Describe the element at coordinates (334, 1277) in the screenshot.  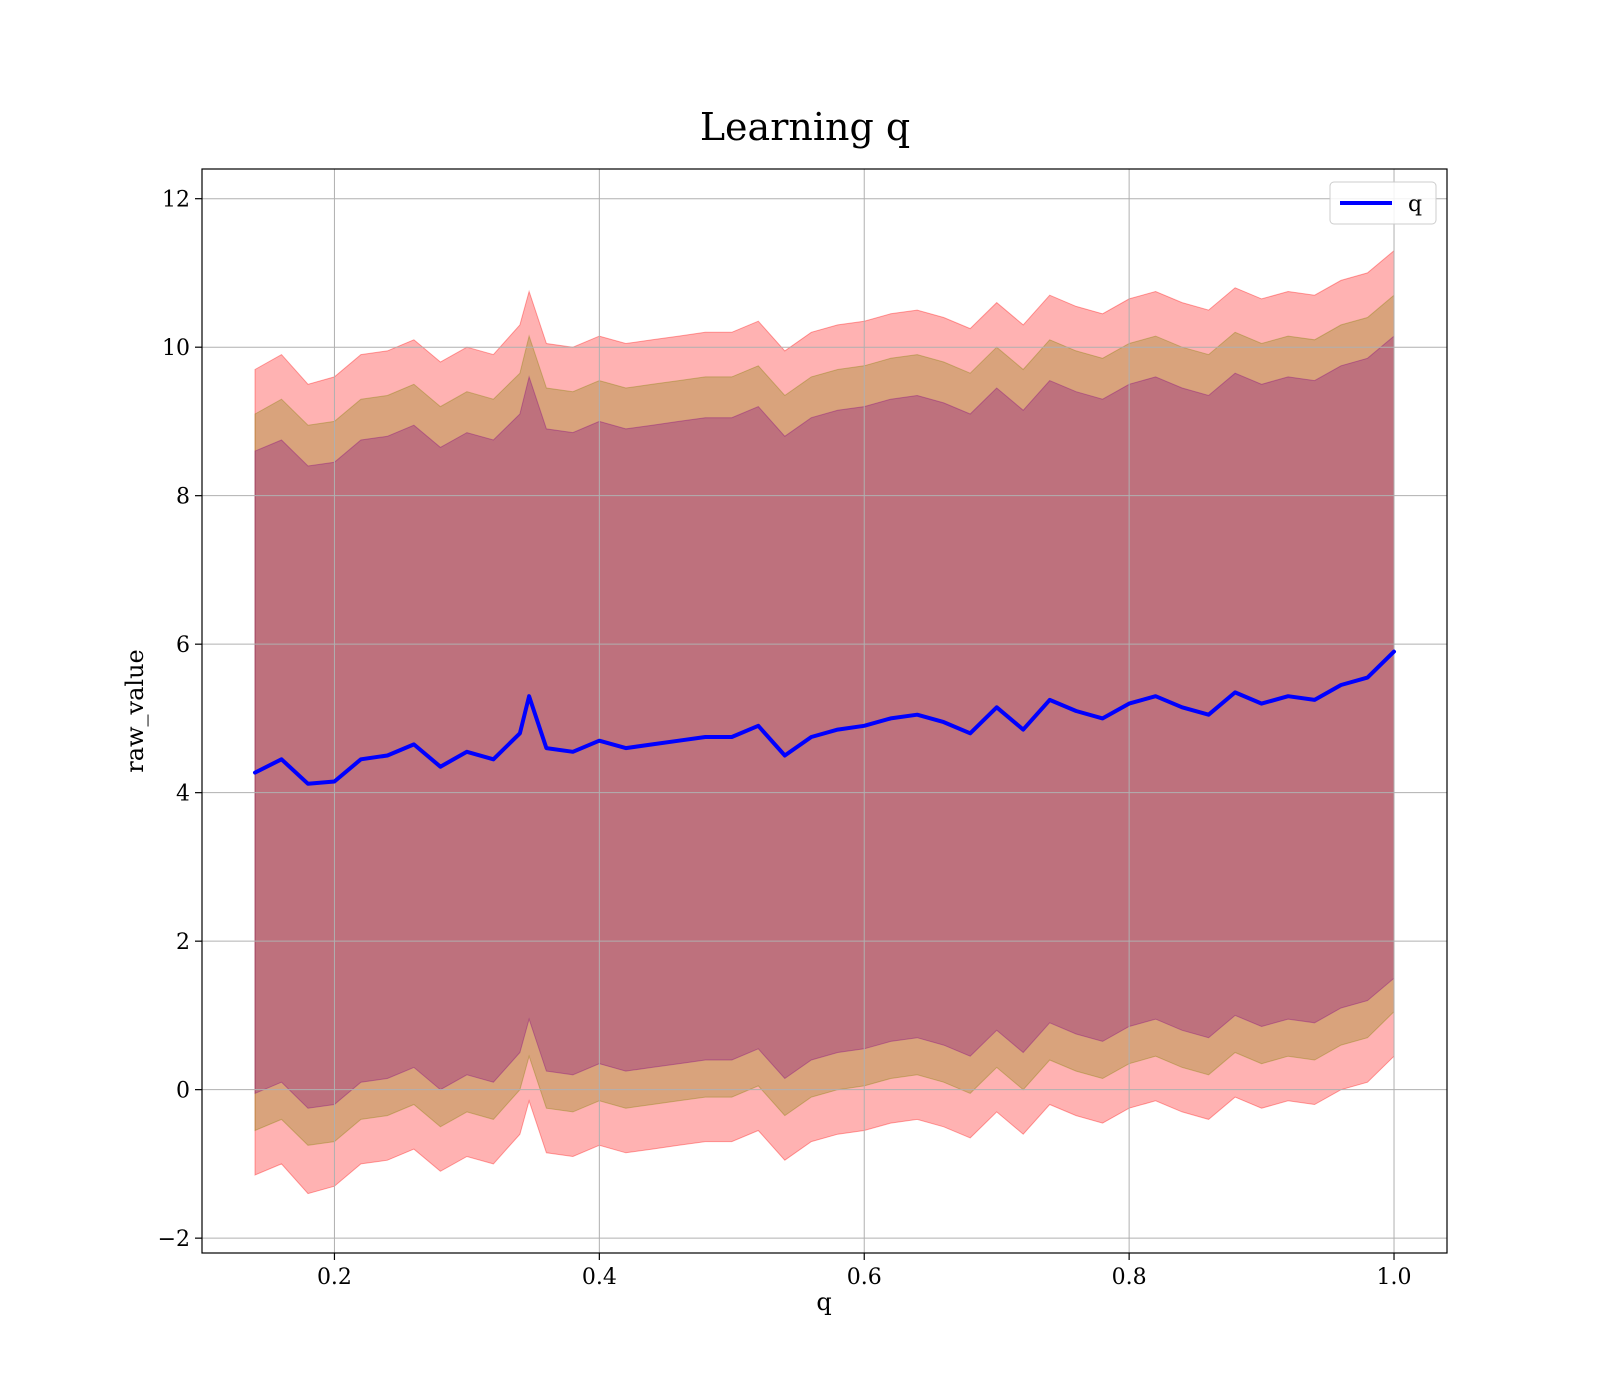
I see `x-tick-label-0: 0.2` at that location.